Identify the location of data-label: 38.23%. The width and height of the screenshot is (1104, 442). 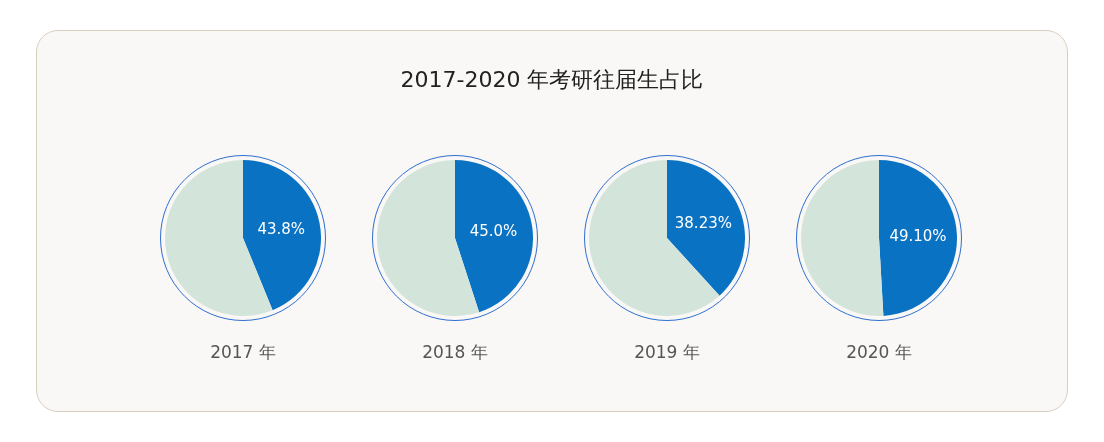
(703, 222).